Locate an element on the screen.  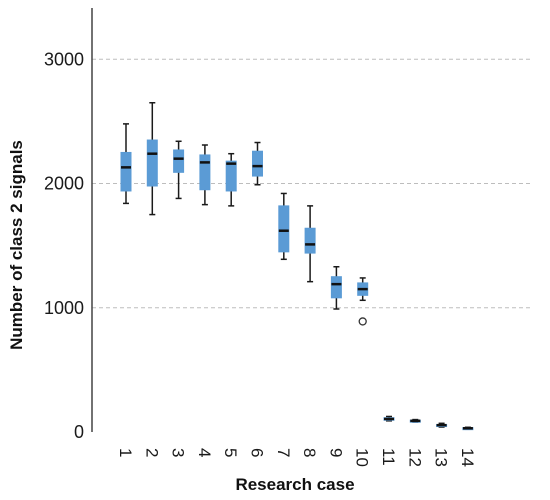
x-tick-label: 9 is located at coordinates (335, 452).